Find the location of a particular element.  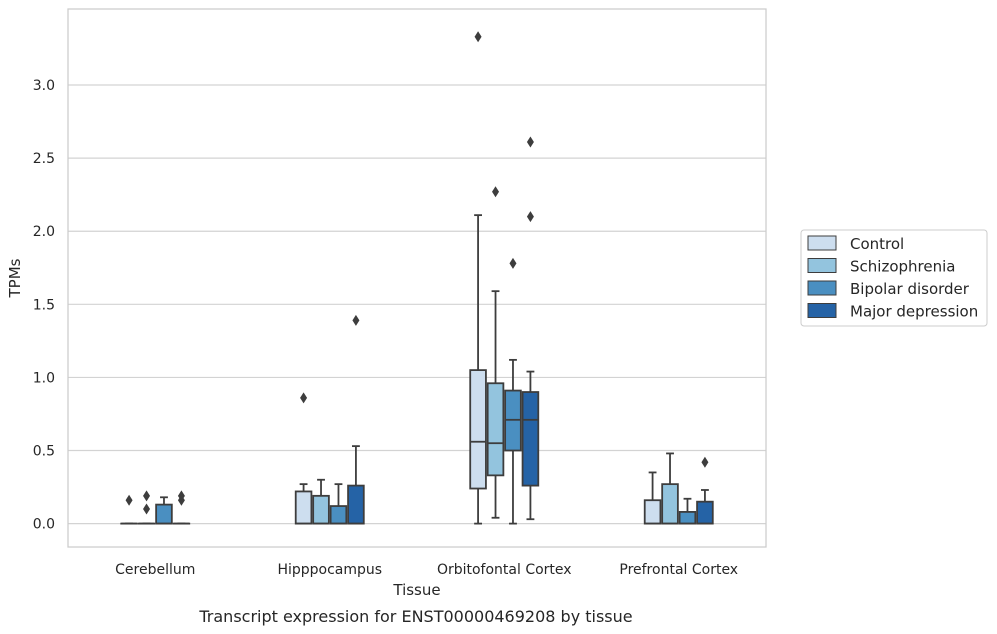

legend-label: Schizophrenia is located at coordinates (902, 267).